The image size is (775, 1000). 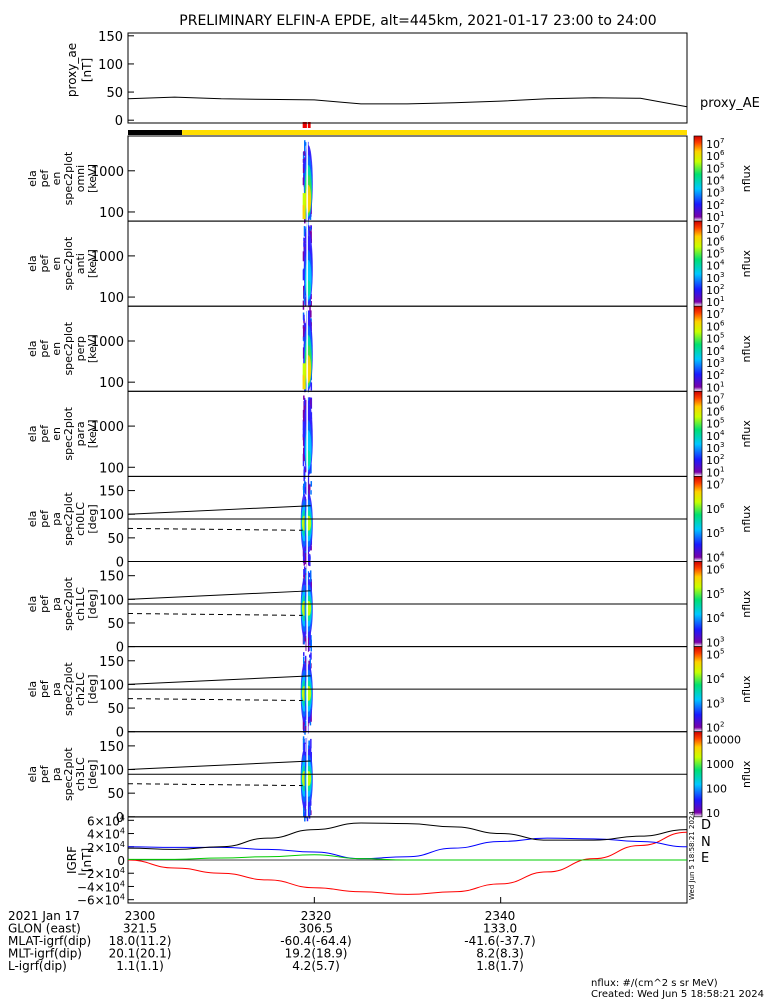 I want to click on spectrogram-panel: 1000 100 ela pef en spec2plot anti [keV], so click(x=357, y=266).